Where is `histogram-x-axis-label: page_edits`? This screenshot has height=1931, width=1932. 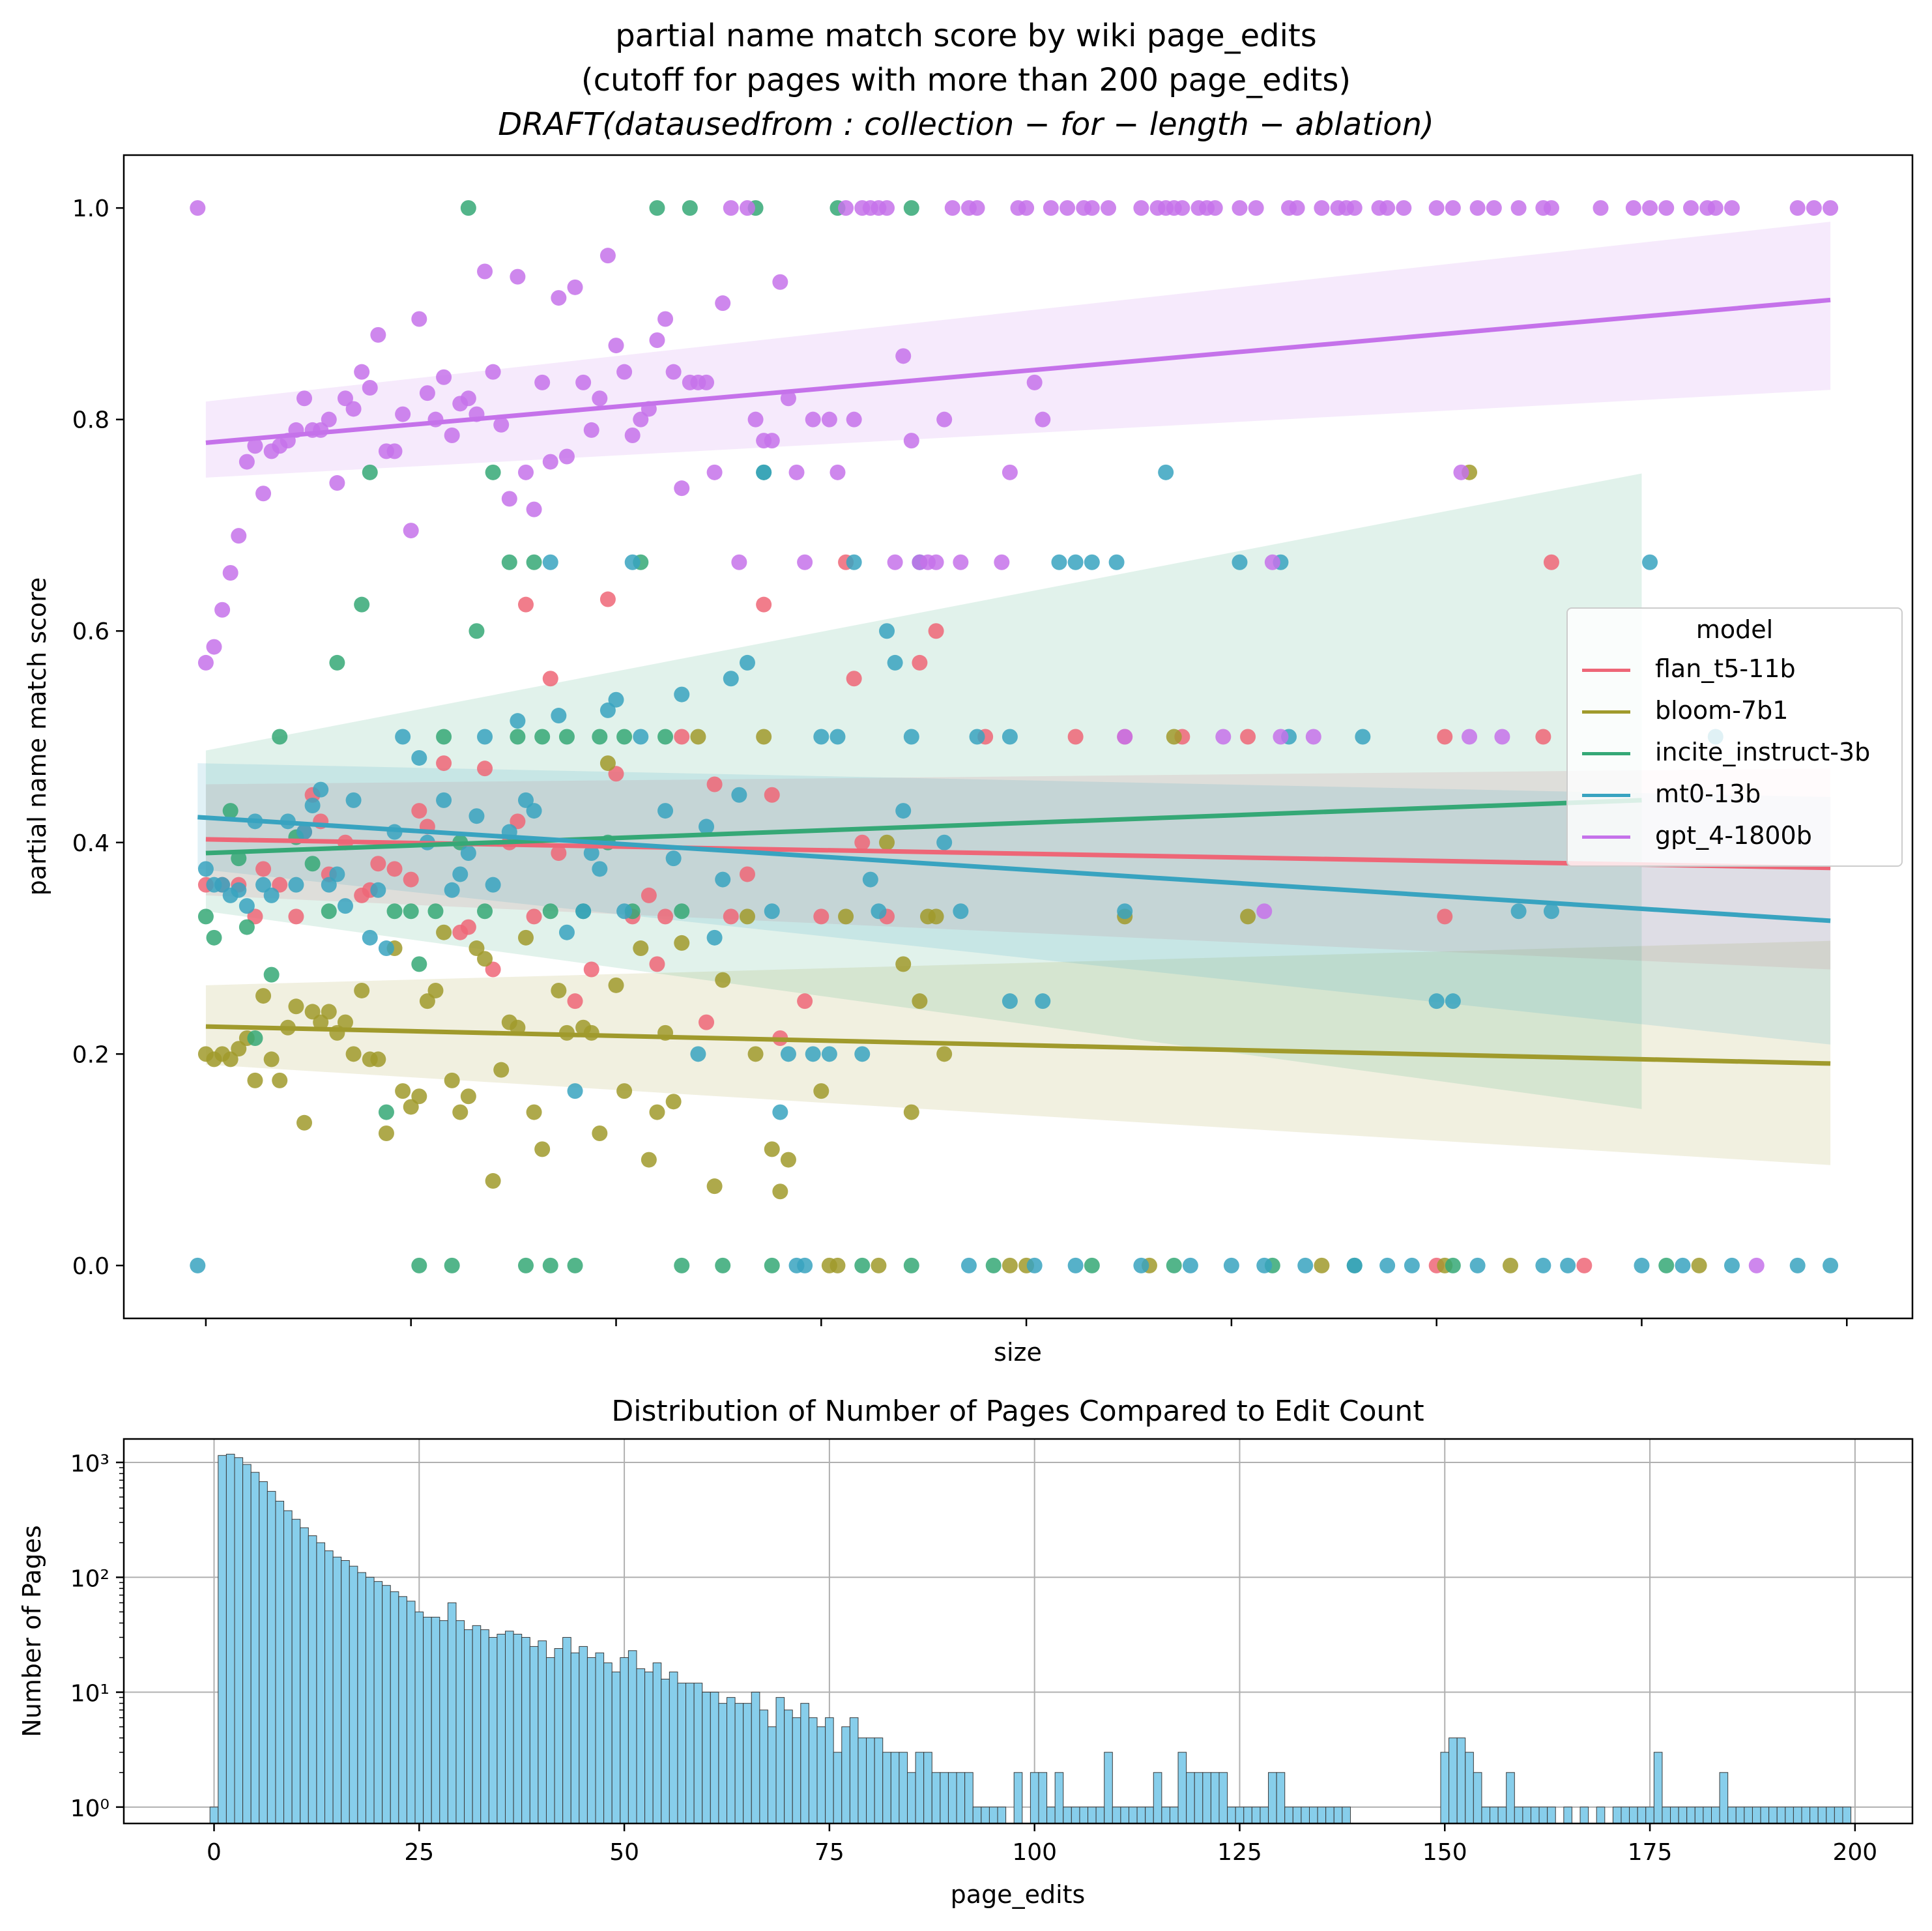
histogram-x-axis-label: page_edits is located at coordinates (1018, 1894).